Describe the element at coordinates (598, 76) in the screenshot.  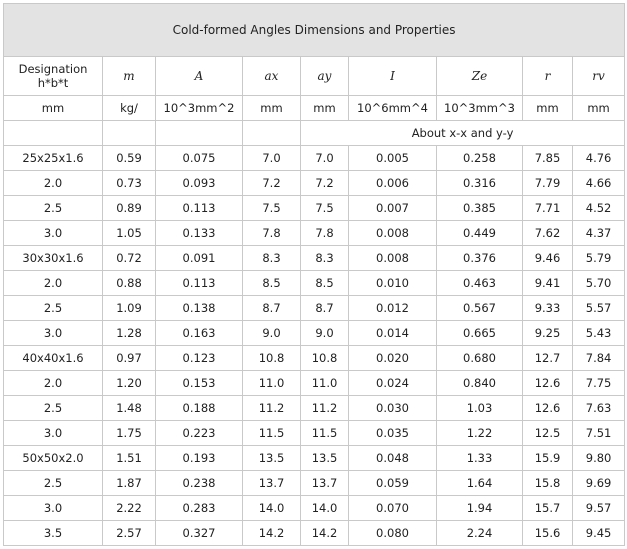
I see `header-rv: rv` at that location.